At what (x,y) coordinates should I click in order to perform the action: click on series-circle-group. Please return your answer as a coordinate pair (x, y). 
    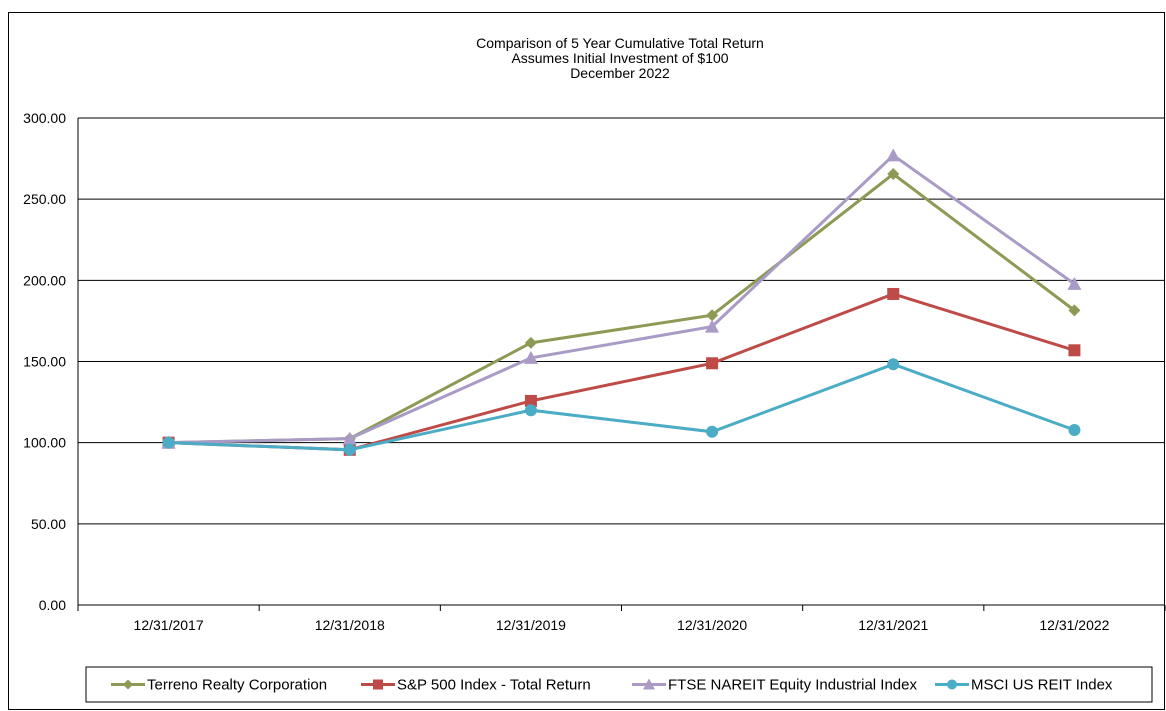
    Looking at the image, I should click on (621, 407).